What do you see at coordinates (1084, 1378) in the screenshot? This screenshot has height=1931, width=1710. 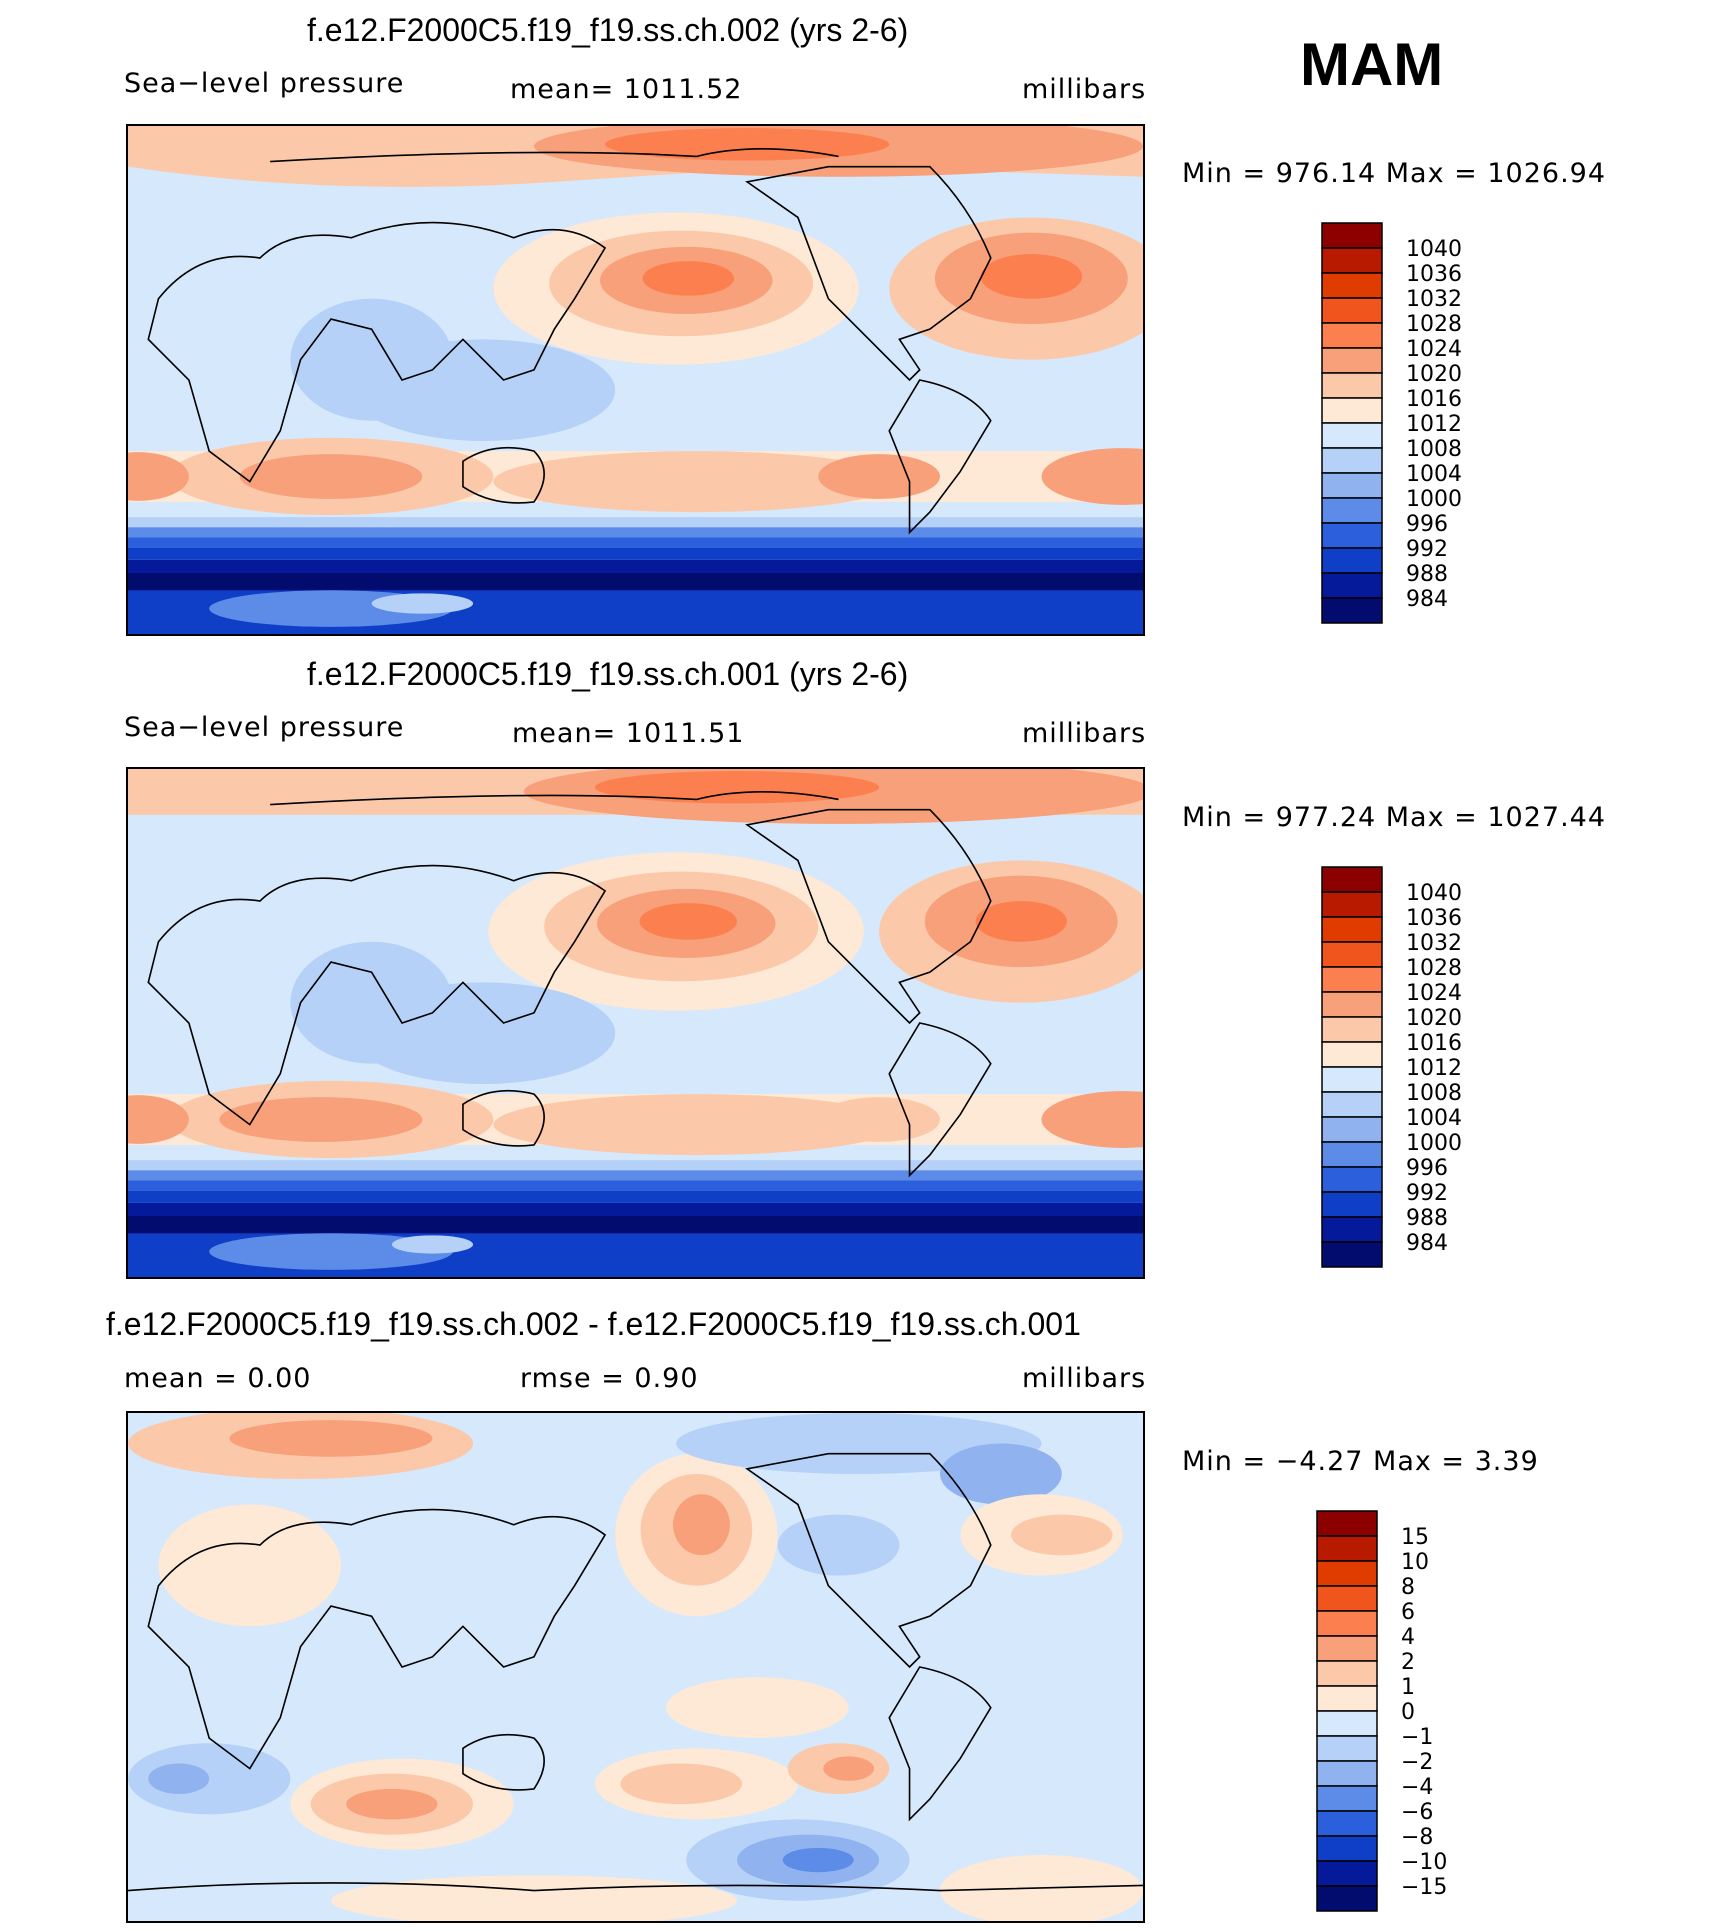 I see `panel3-units: millibars` at bounding box center [1084, 1378].